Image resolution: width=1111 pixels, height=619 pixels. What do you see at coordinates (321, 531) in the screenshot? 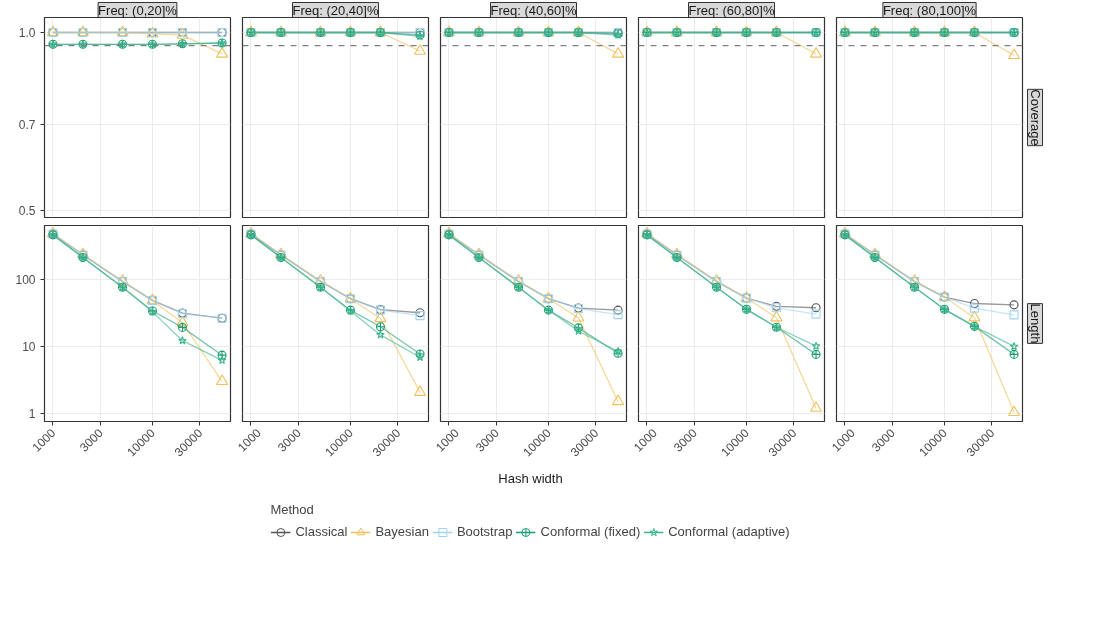
I see `legend-label: Classical` at bounding box center [321, 531].